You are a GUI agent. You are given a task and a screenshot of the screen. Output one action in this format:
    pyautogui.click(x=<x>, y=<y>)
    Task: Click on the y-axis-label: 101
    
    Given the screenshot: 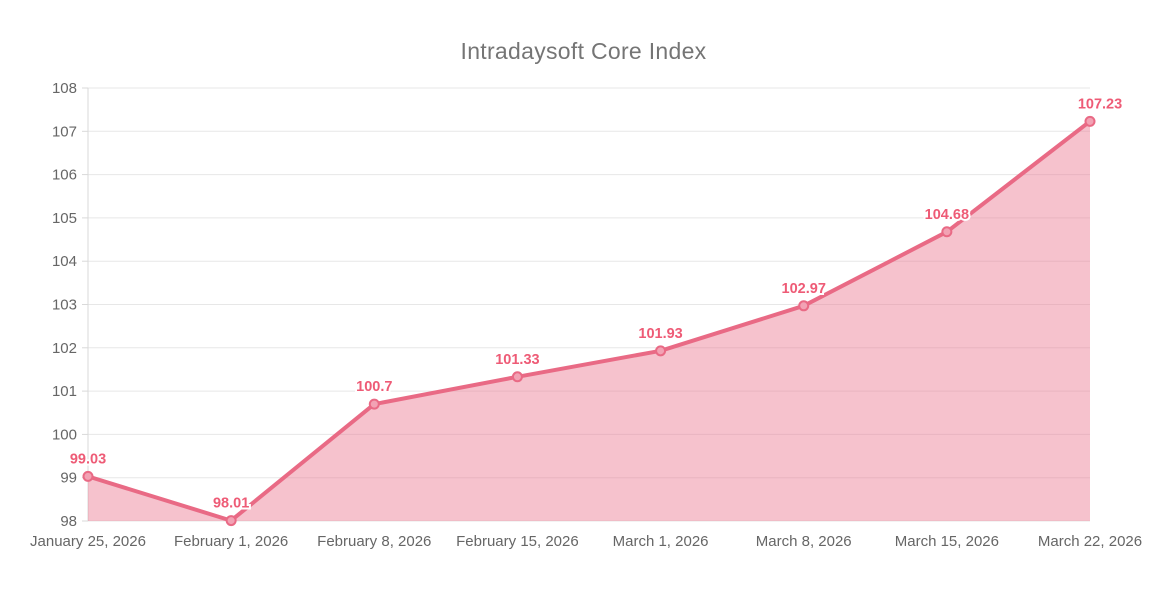 What is the action you would take?
    pyautogui.click(x=64, y=391)
    